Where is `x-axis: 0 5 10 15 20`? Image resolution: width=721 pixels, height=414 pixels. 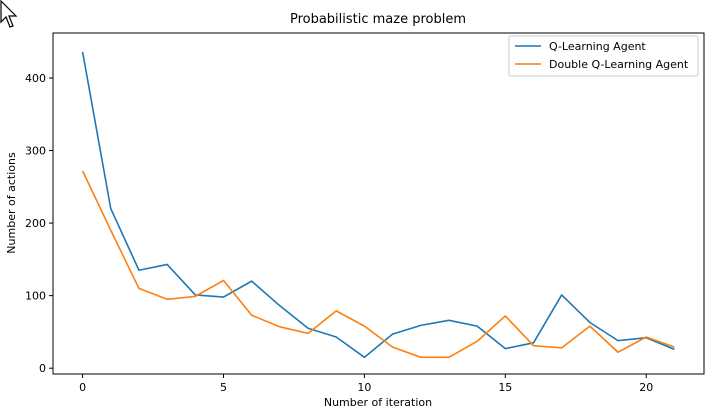
x-axis: 0 5 10 15 20 is located at coordinates (366, 384).